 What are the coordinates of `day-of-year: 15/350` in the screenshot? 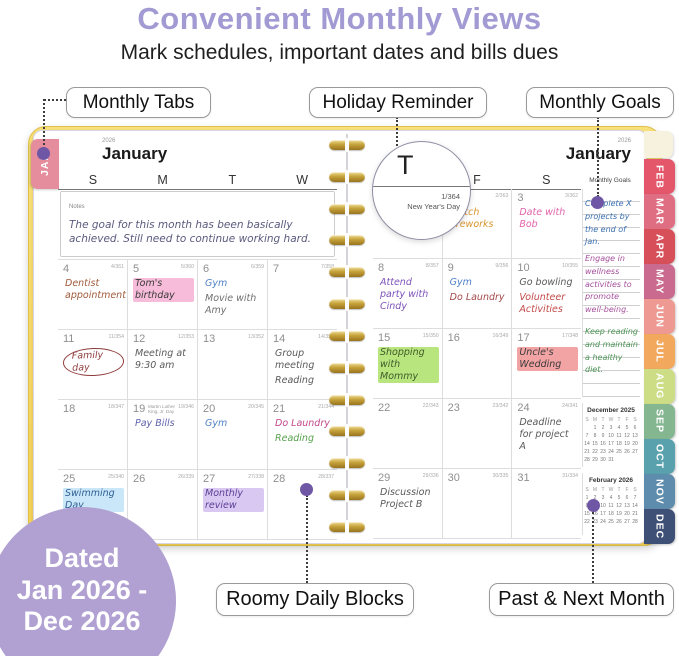 It's located at (430, 336).